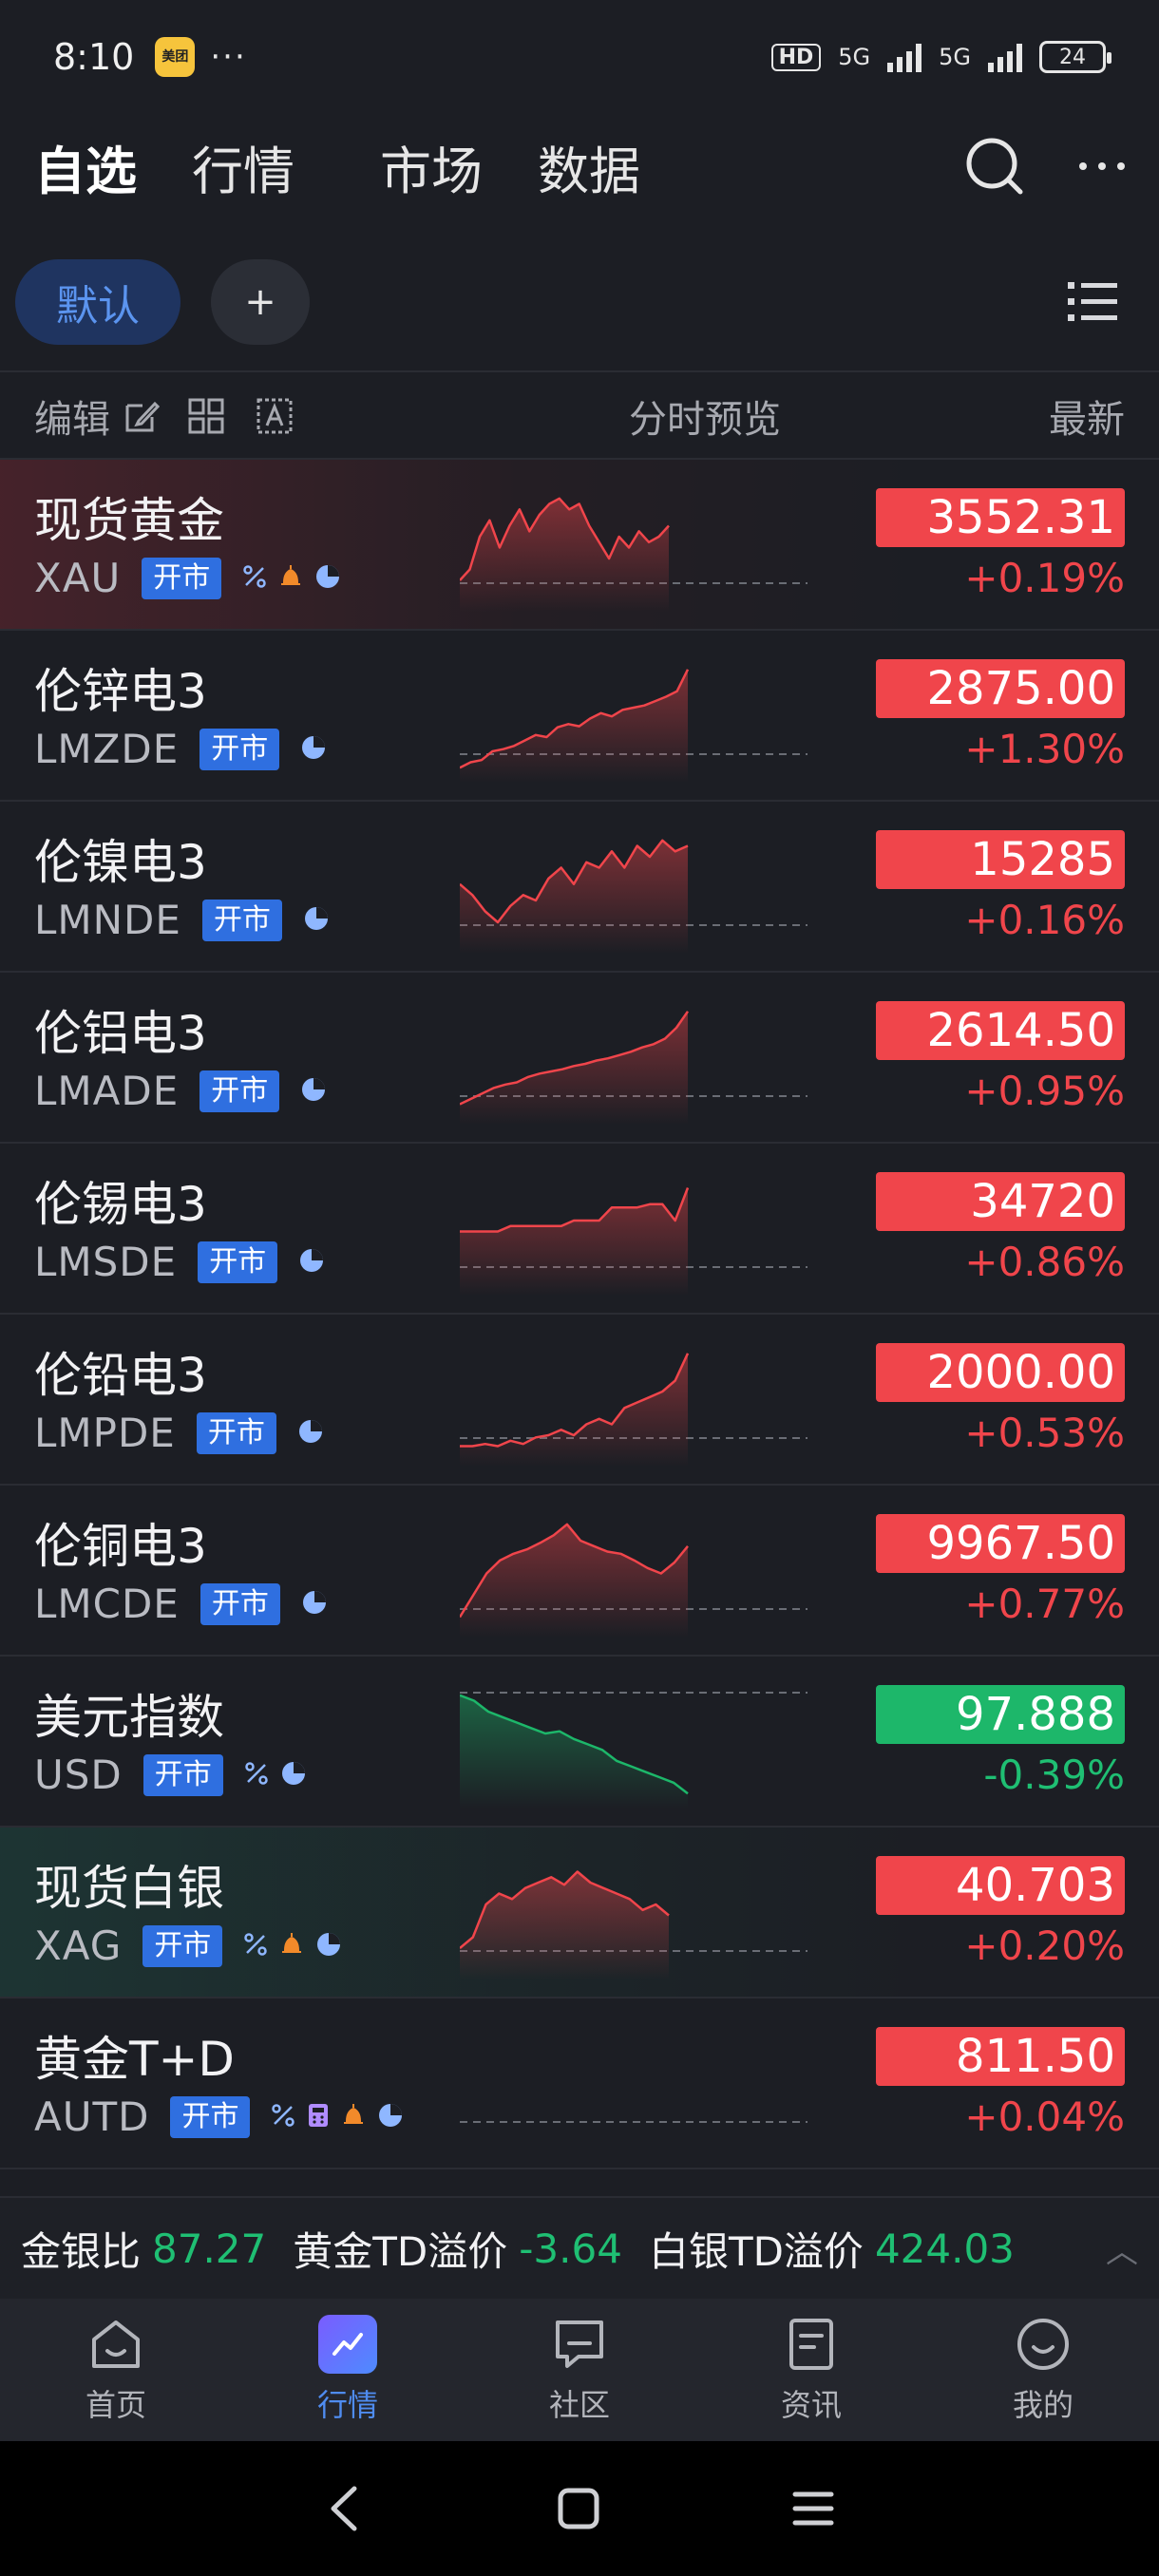 This screenshot has height=2576, width=1159. What do you see at coordinates (97, 416) in the screenshot?
I see `edit-button: 编辑` at bounding box center [97, 416].